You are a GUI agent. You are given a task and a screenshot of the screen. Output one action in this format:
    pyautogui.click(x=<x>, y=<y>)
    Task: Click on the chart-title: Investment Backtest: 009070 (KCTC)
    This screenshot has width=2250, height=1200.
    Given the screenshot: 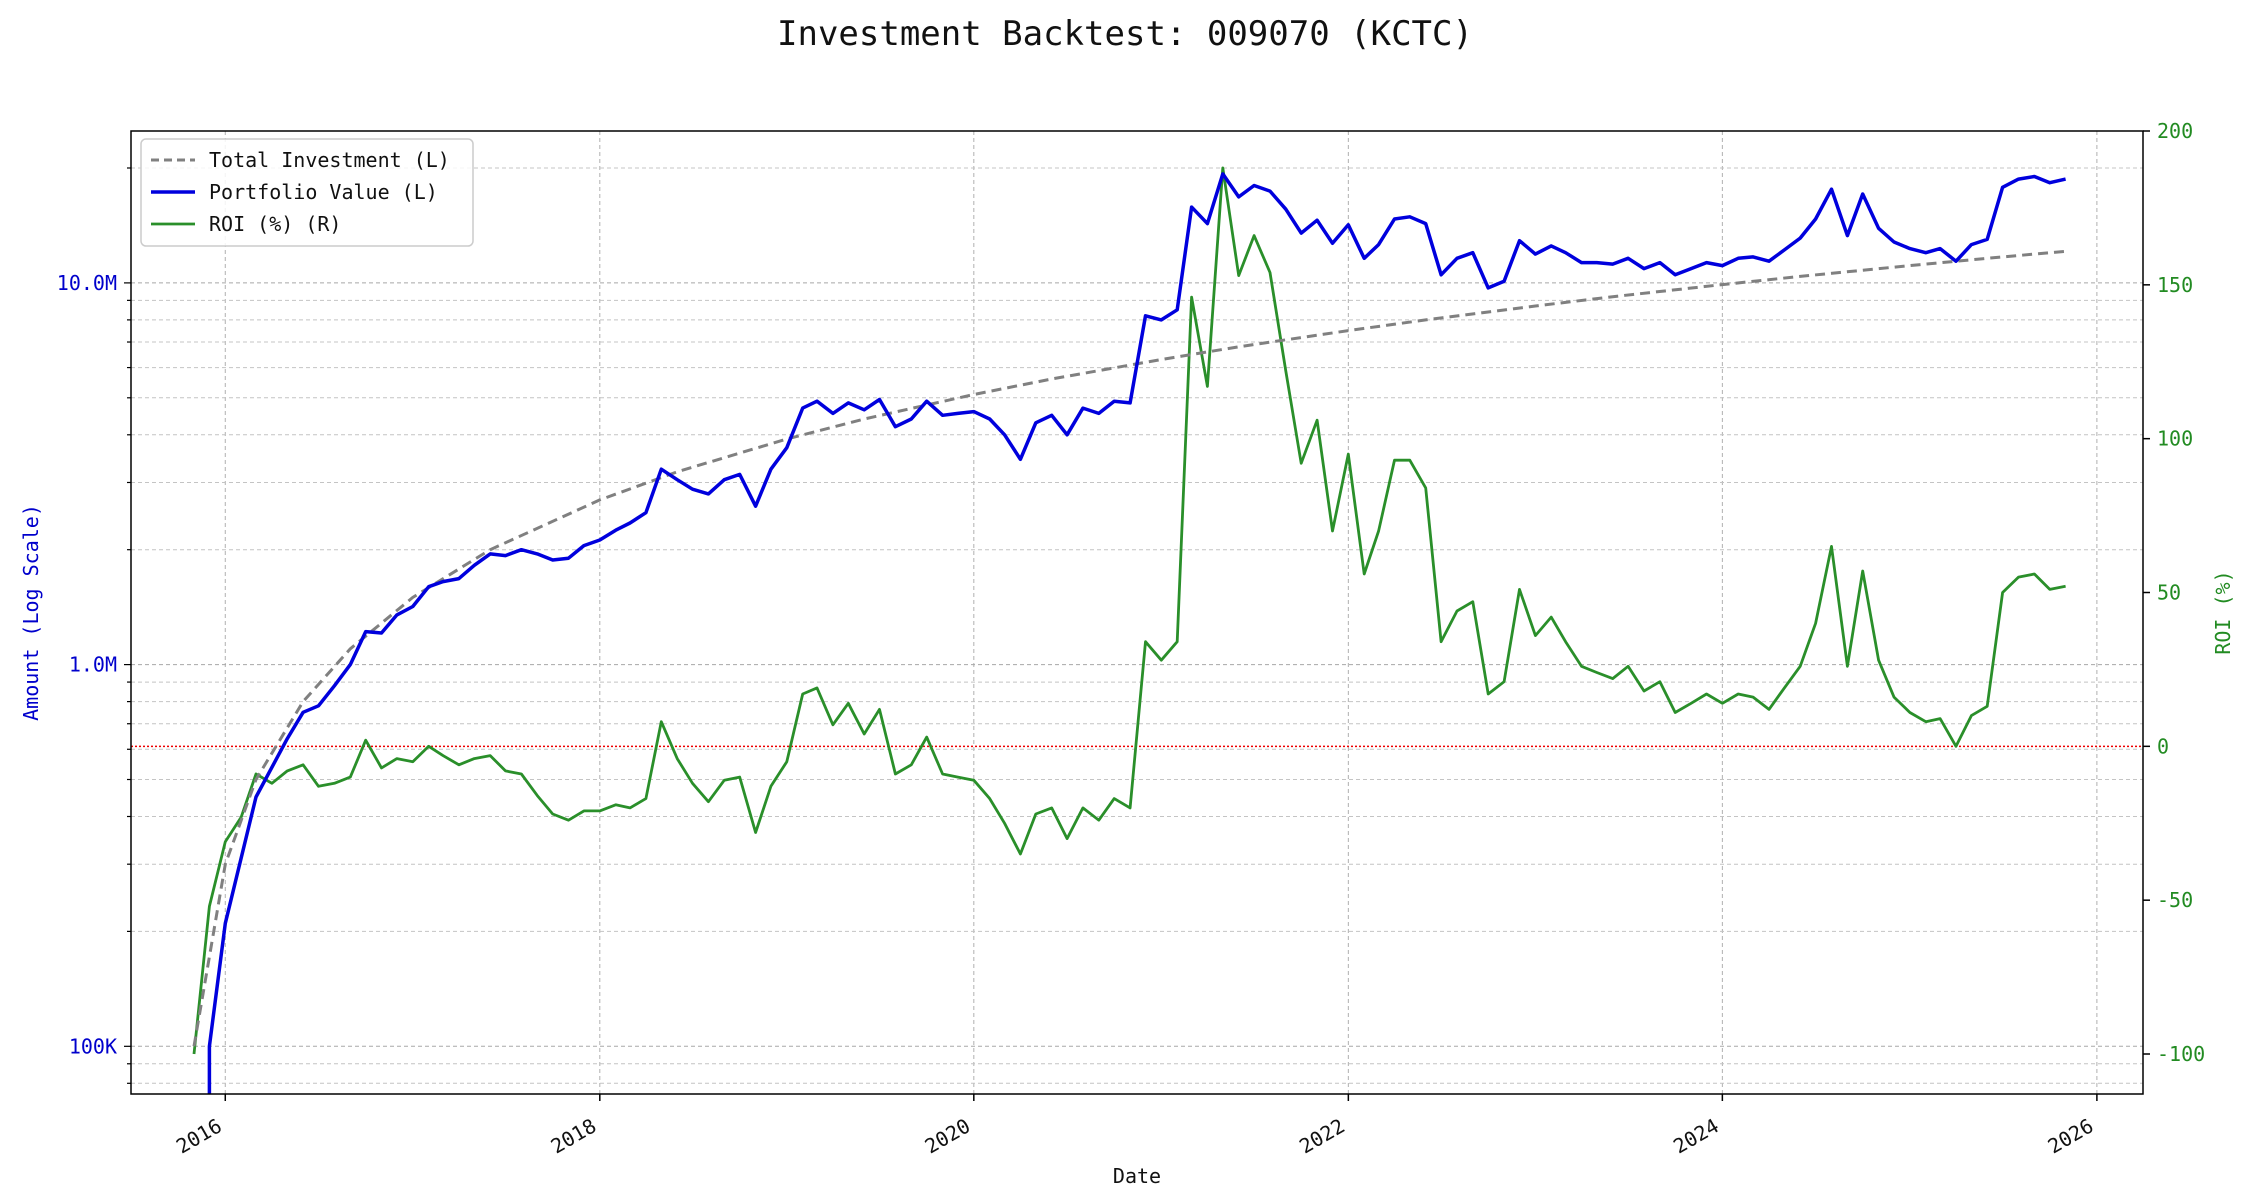 What is the action you would take?
    pyautogui.click(x=1125, y=34)
    